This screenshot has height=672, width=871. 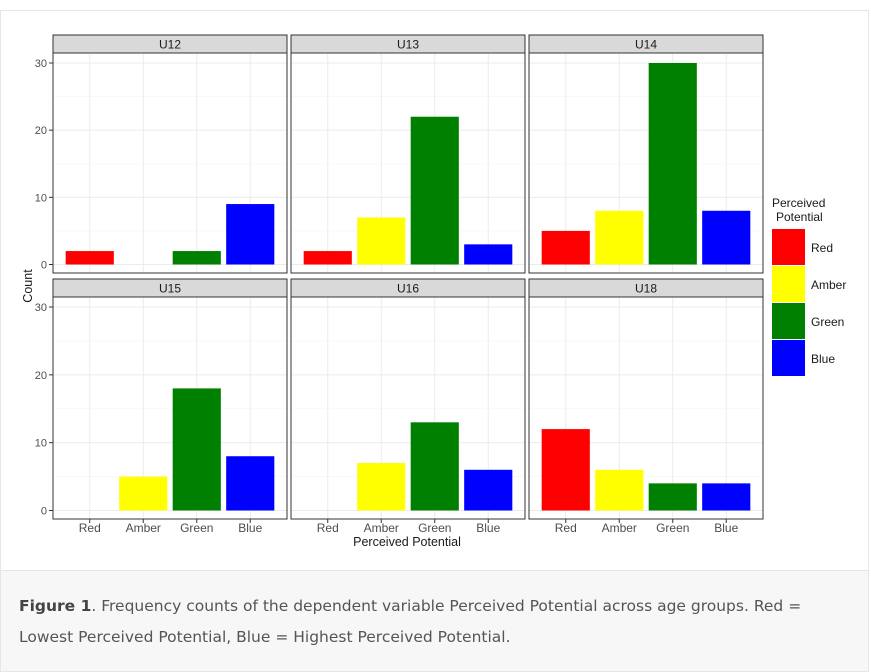 What do you see at coordinates (434, 190) in the screenshot?
I see `bar-U13-green` at bounding box center [434, 190].